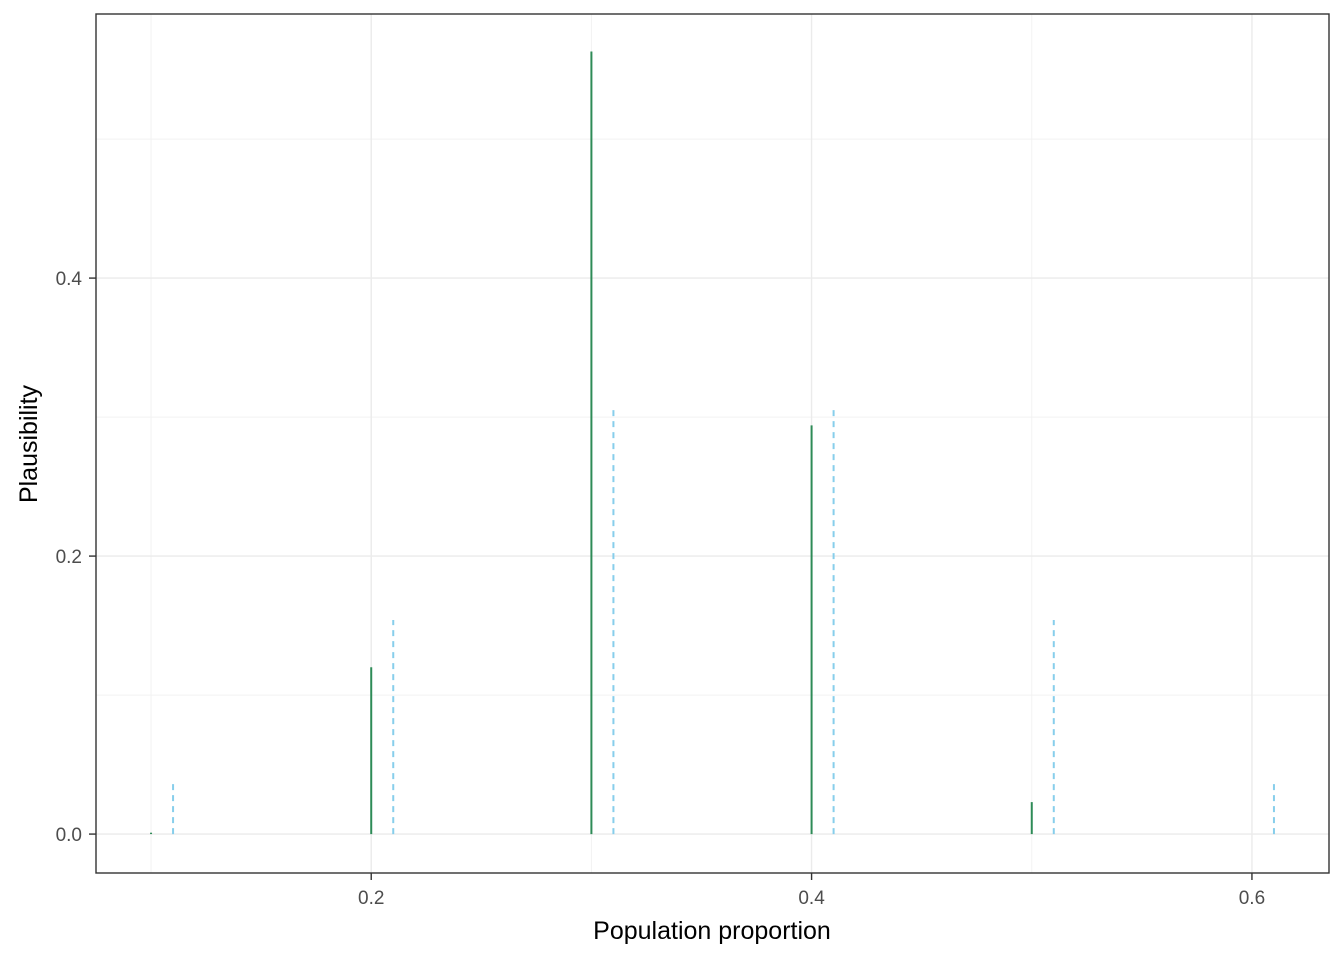 The image size is (1344, 960). What do you see at coordinates (712, 931) in the screenshot?
I see `x-axis-title: Population proportion` at bounding box center [712, 931].